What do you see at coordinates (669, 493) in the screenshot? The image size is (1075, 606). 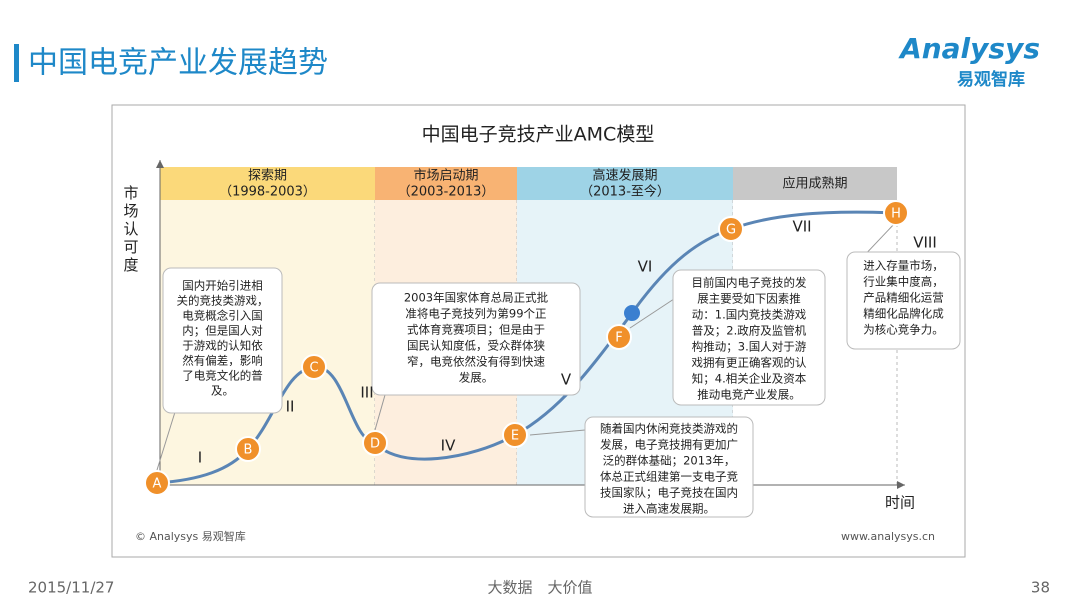 I see `note-line: 技国家队；电子竞技在国内` at bounding box center [669, 493].